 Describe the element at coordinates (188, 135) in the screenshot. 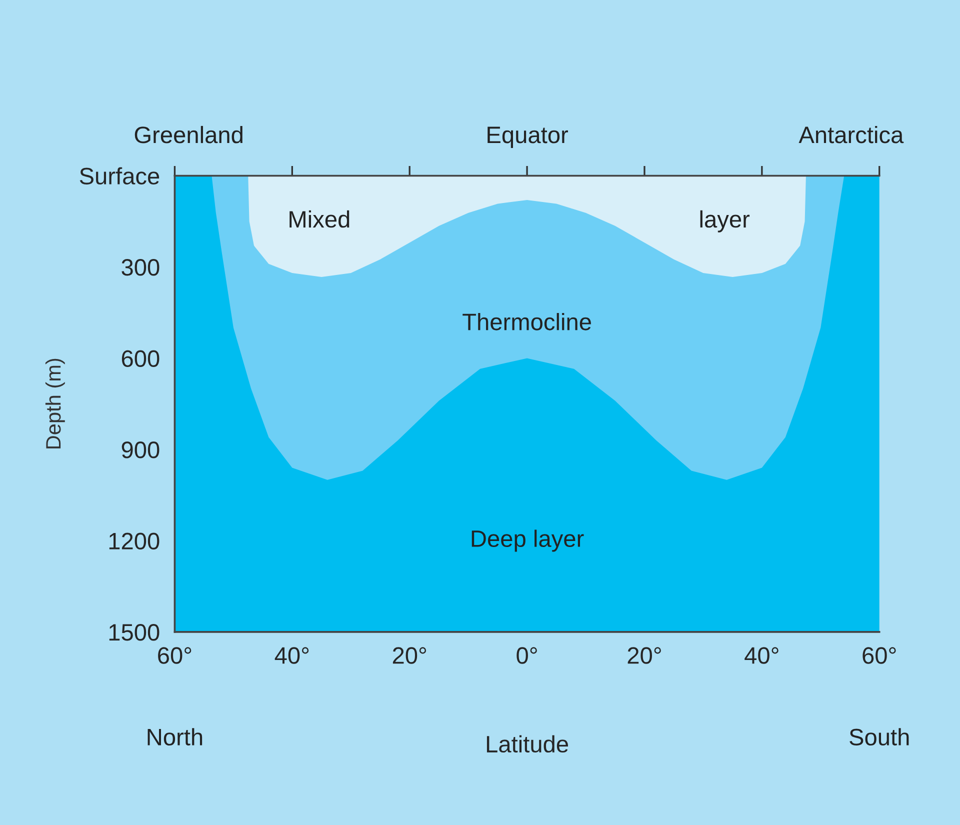

I see `text: Greenland` at that location.